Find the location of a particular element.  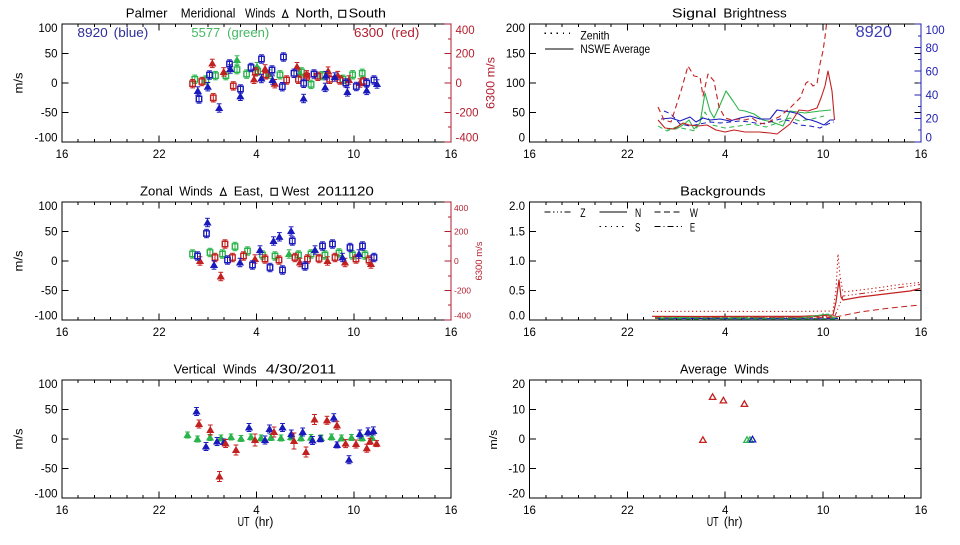

svg-text: UT is located at coordinates (244, 521).